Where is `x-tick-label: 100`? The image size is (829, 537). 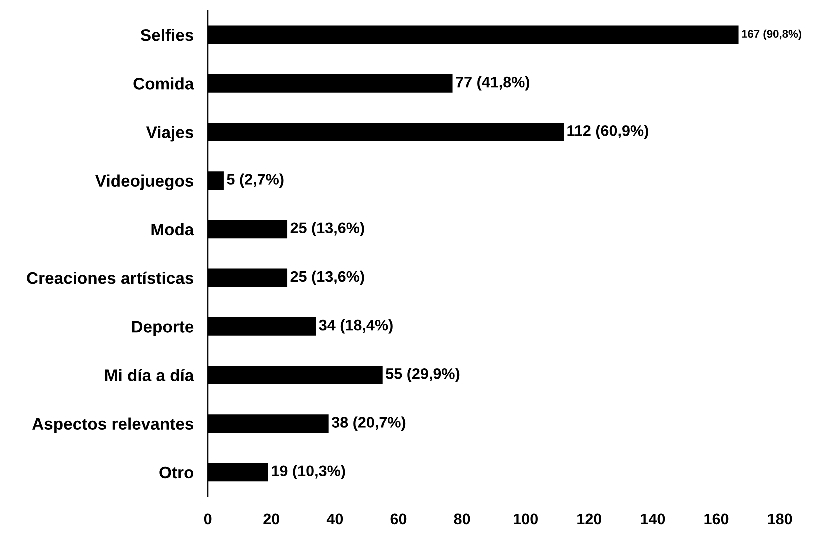
x-tick-label: 100 is located at coordinates (526, 519).